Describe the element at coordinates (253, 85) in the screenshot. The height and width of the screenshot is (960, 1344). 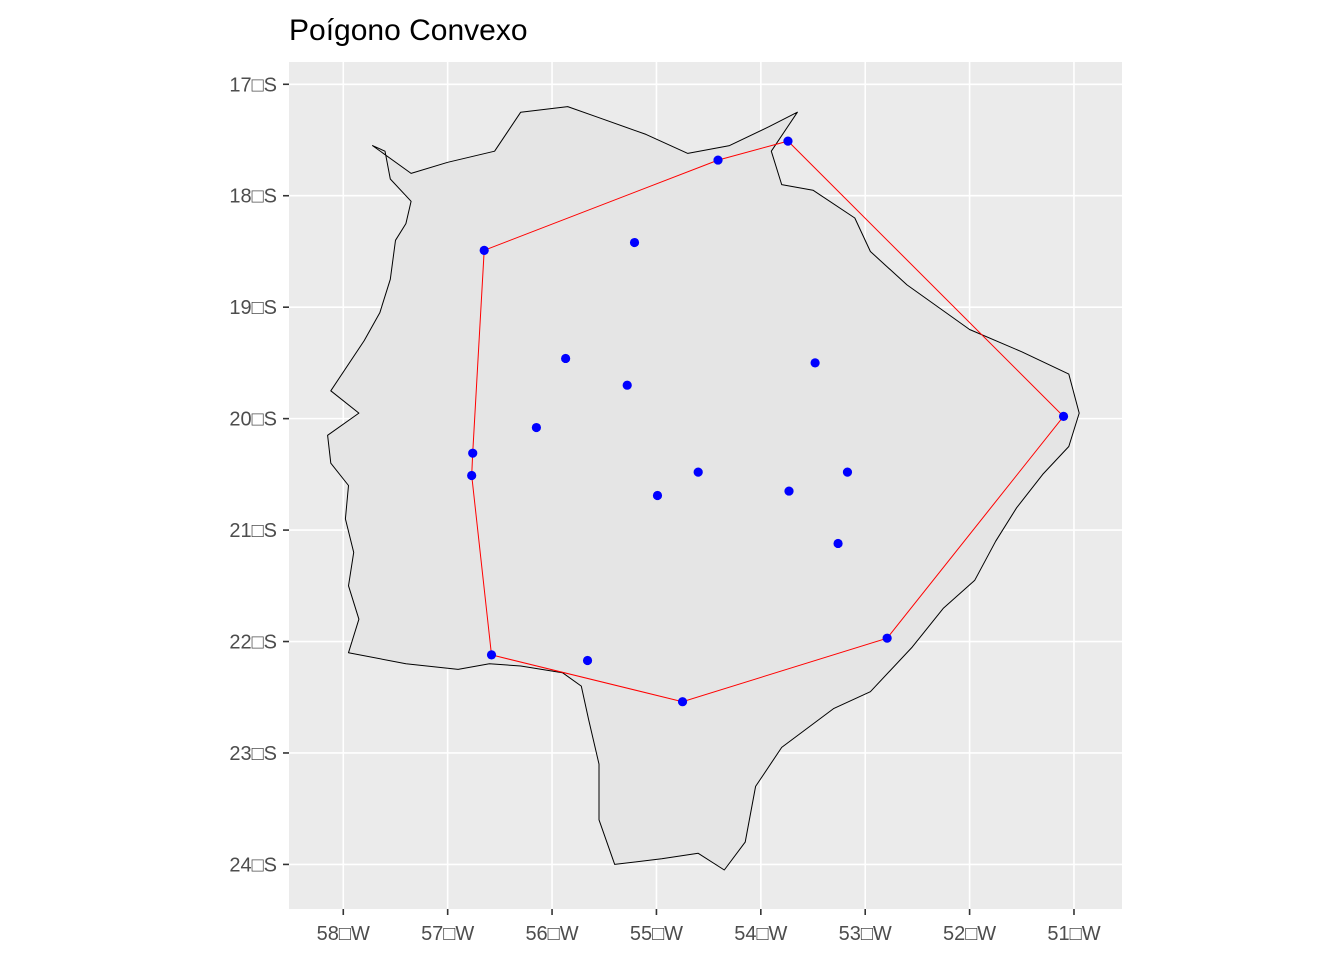
I see `y-tick-label: 17□S` at that location.